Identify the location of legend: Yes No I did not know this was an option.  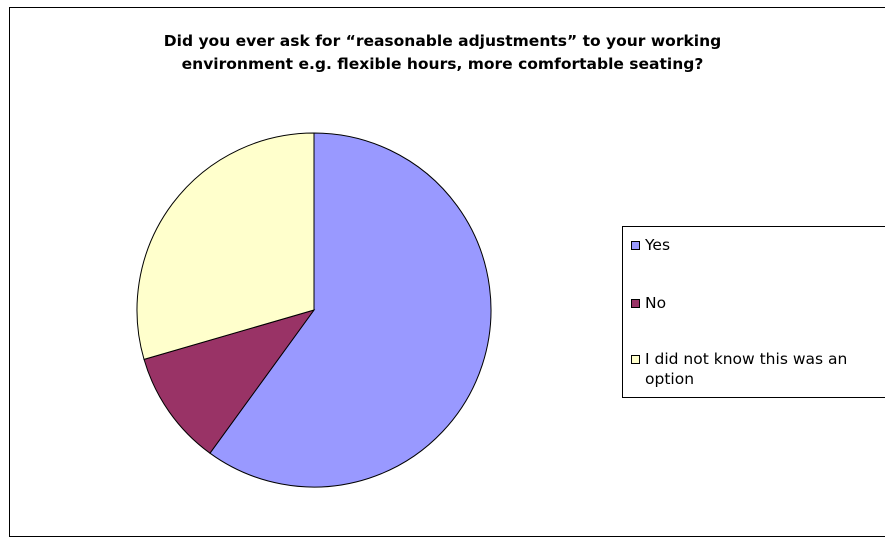
(753, 312).